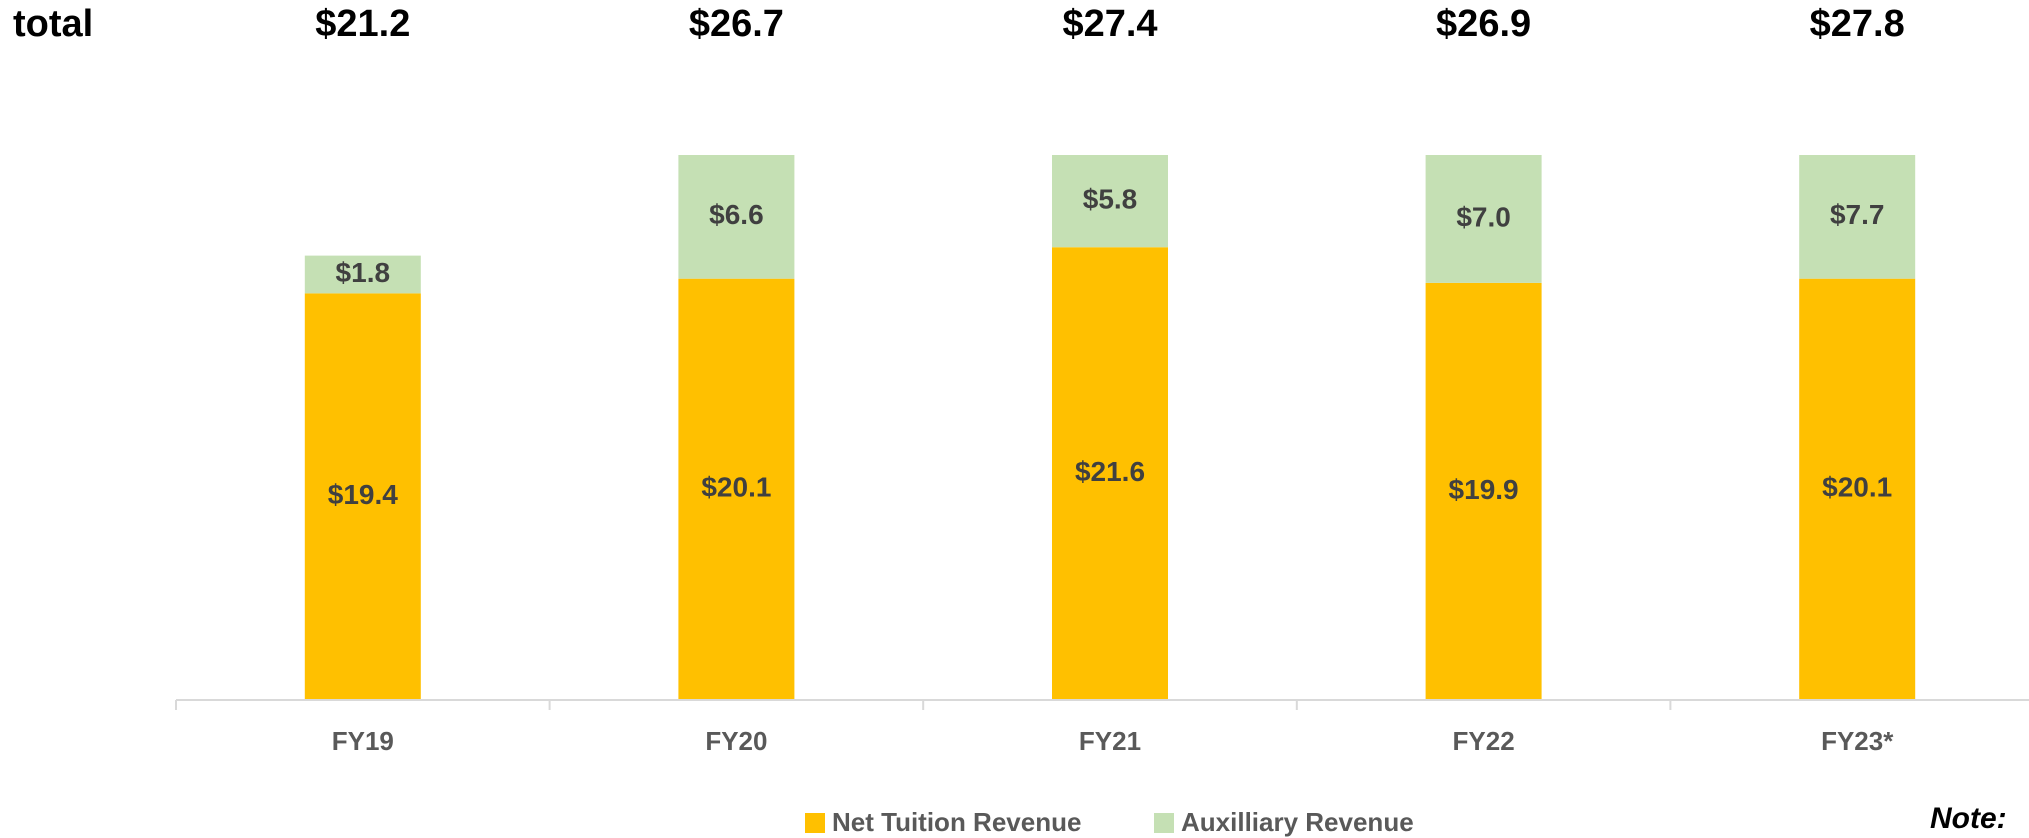 The image size is (2029, 838). I want to click on x-tick-label: FY19, so click(363, 741).